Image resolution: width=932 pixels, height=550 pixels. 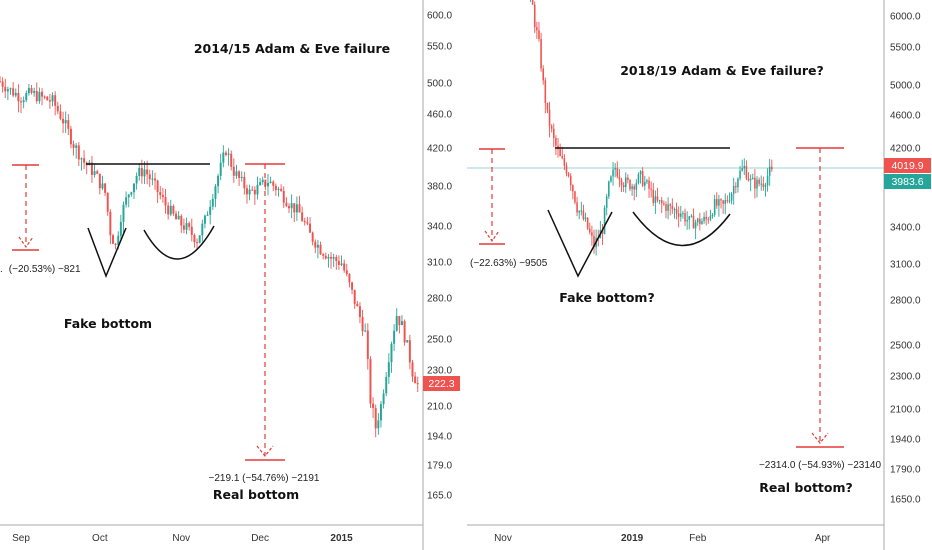 What do you see at coordinates (907, 166) in the screenshot?
I see `last-price-text-2018: 4019.9` at bounding box center [907, 166].